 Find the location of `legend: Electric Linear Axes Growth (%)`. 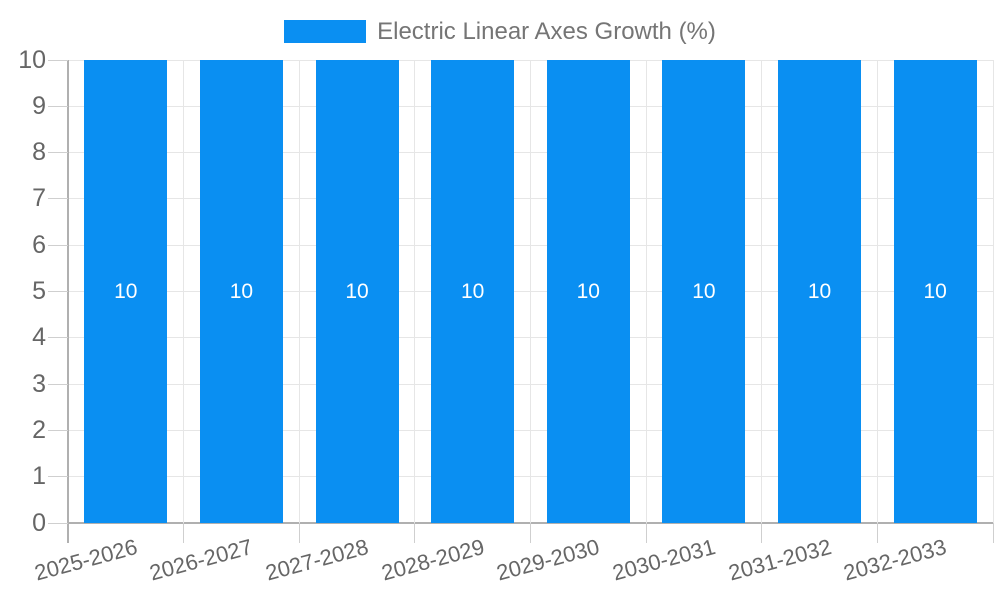

legend: Electric Linear Axes Growth (%) is located at coordinates (500, 31).